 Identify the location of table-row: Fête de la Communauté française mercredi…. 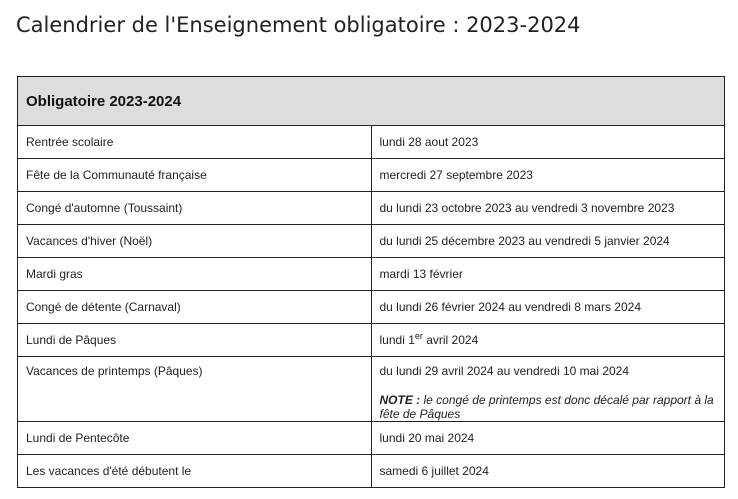
(371, 175).